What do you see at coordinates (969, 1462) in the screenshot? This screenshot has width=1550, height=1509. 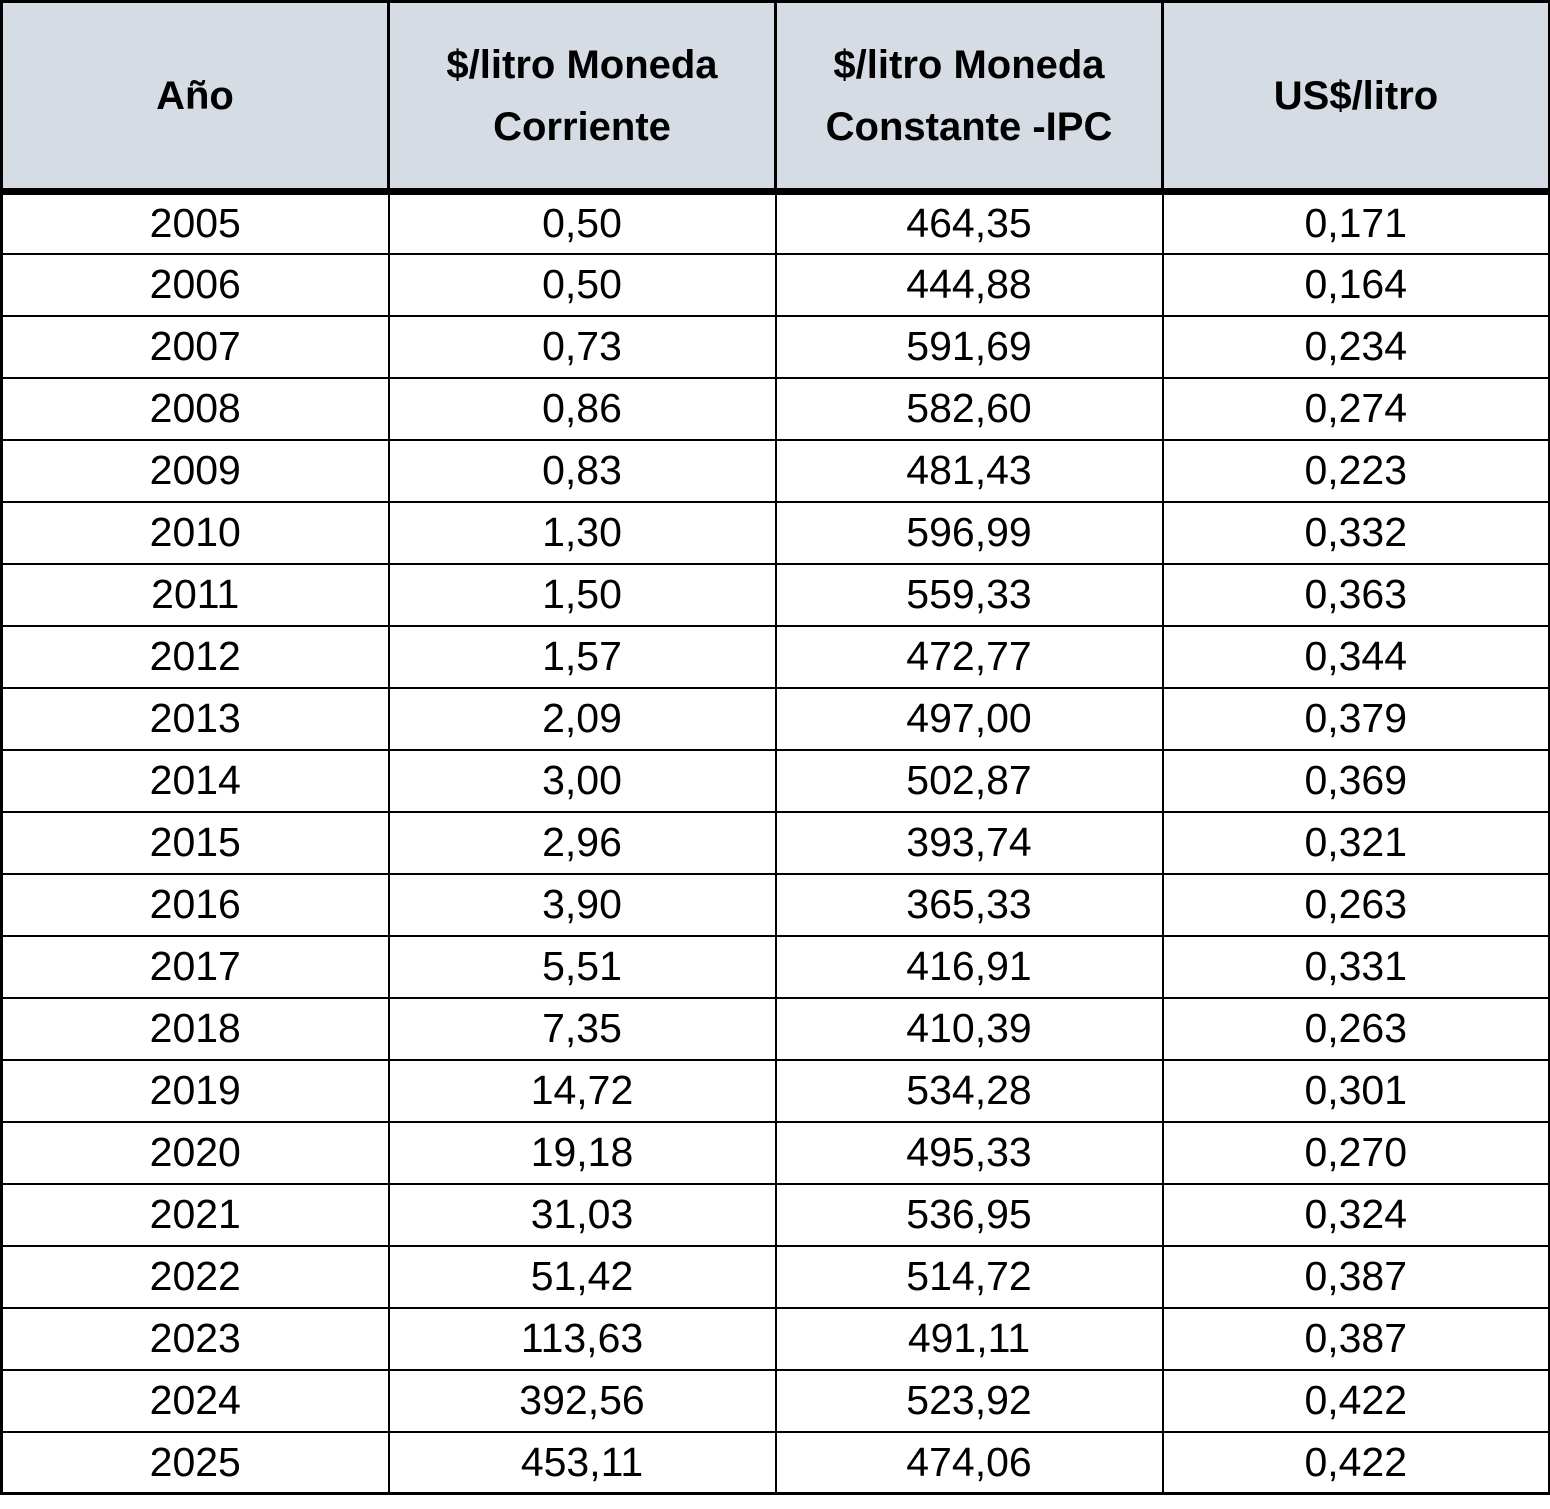 I see `cell-constant-currency-ipc: 474,06` at bounding box center [969, 1462].